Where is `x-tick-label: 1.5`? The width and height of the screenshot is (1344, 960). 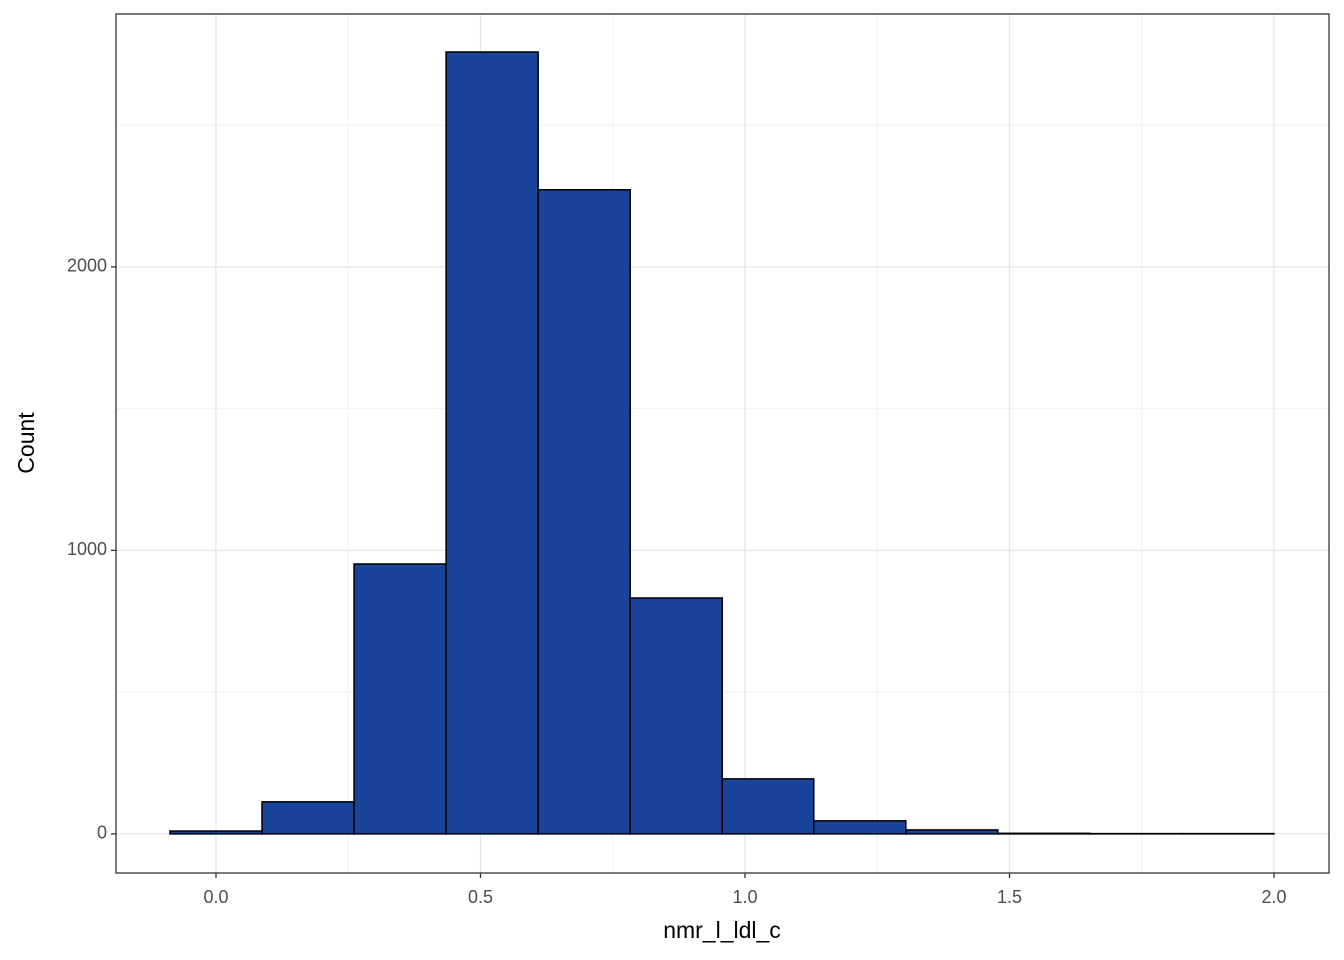 x-tick-label: 1.5 is located at coordinates (1009, 897).